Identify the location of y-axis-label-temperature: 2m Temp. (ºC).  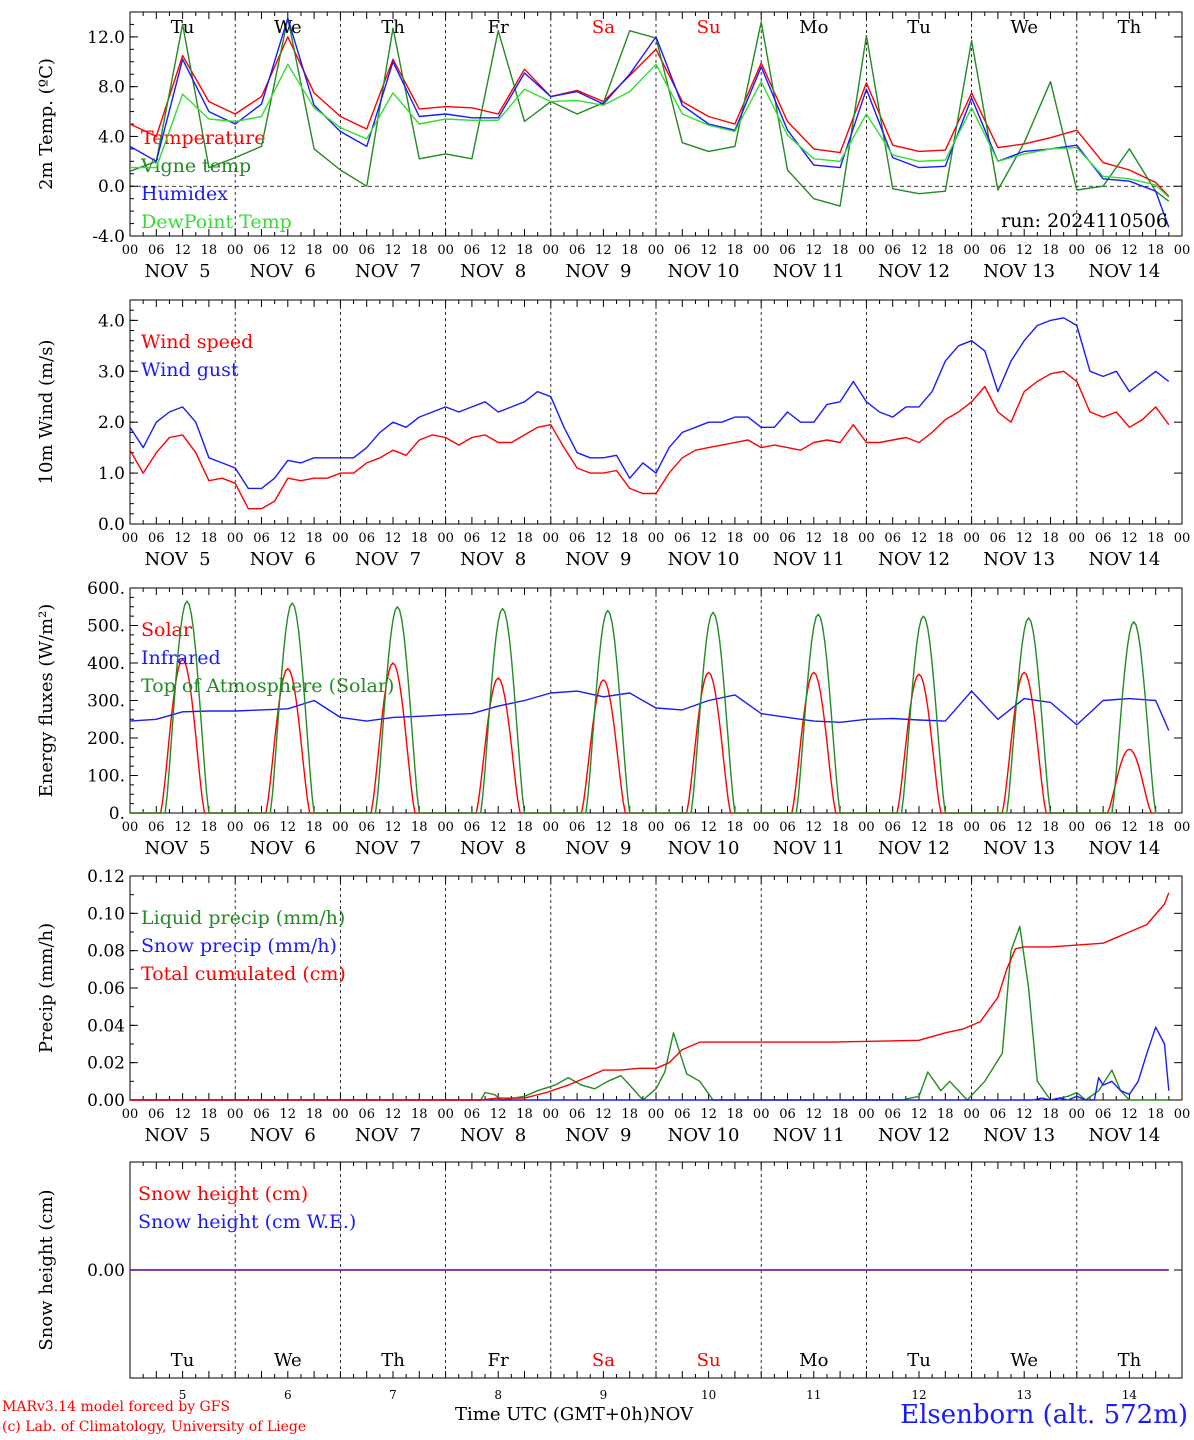
(46, 124).